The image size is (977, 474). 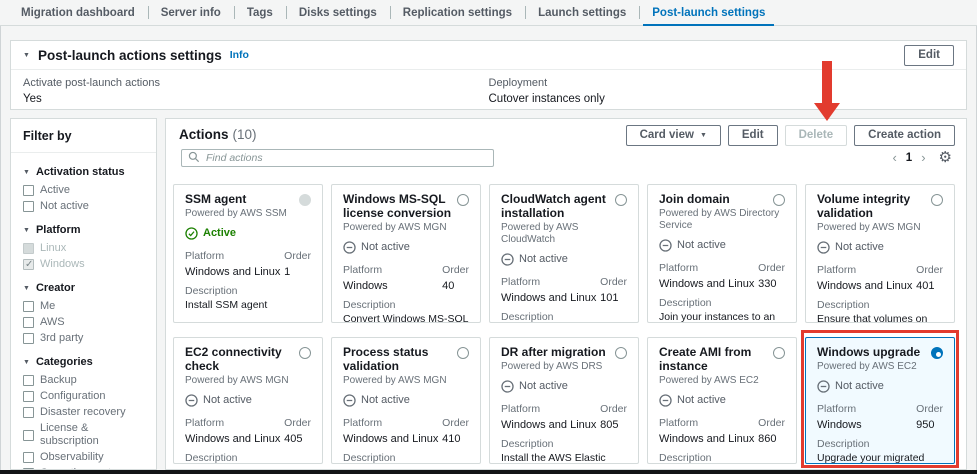 What do you see at coordinates (58, 230) in the screenshot?
I see `filter-group-title: Platform` at bounding box center [58, 230].